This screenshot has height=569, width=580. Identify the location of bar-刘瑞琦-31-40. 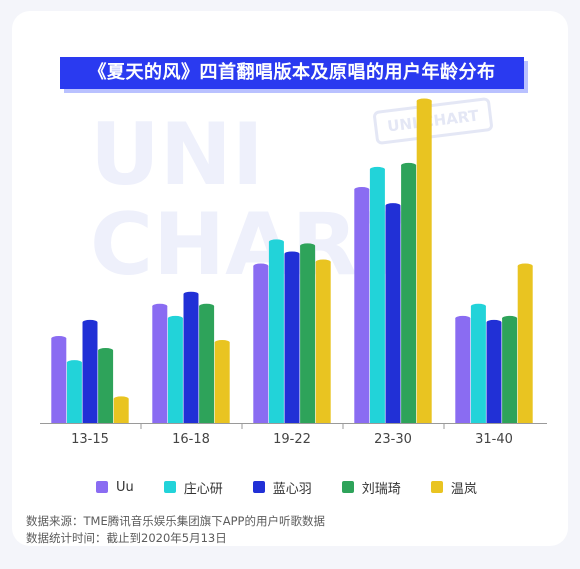
(510, 370).